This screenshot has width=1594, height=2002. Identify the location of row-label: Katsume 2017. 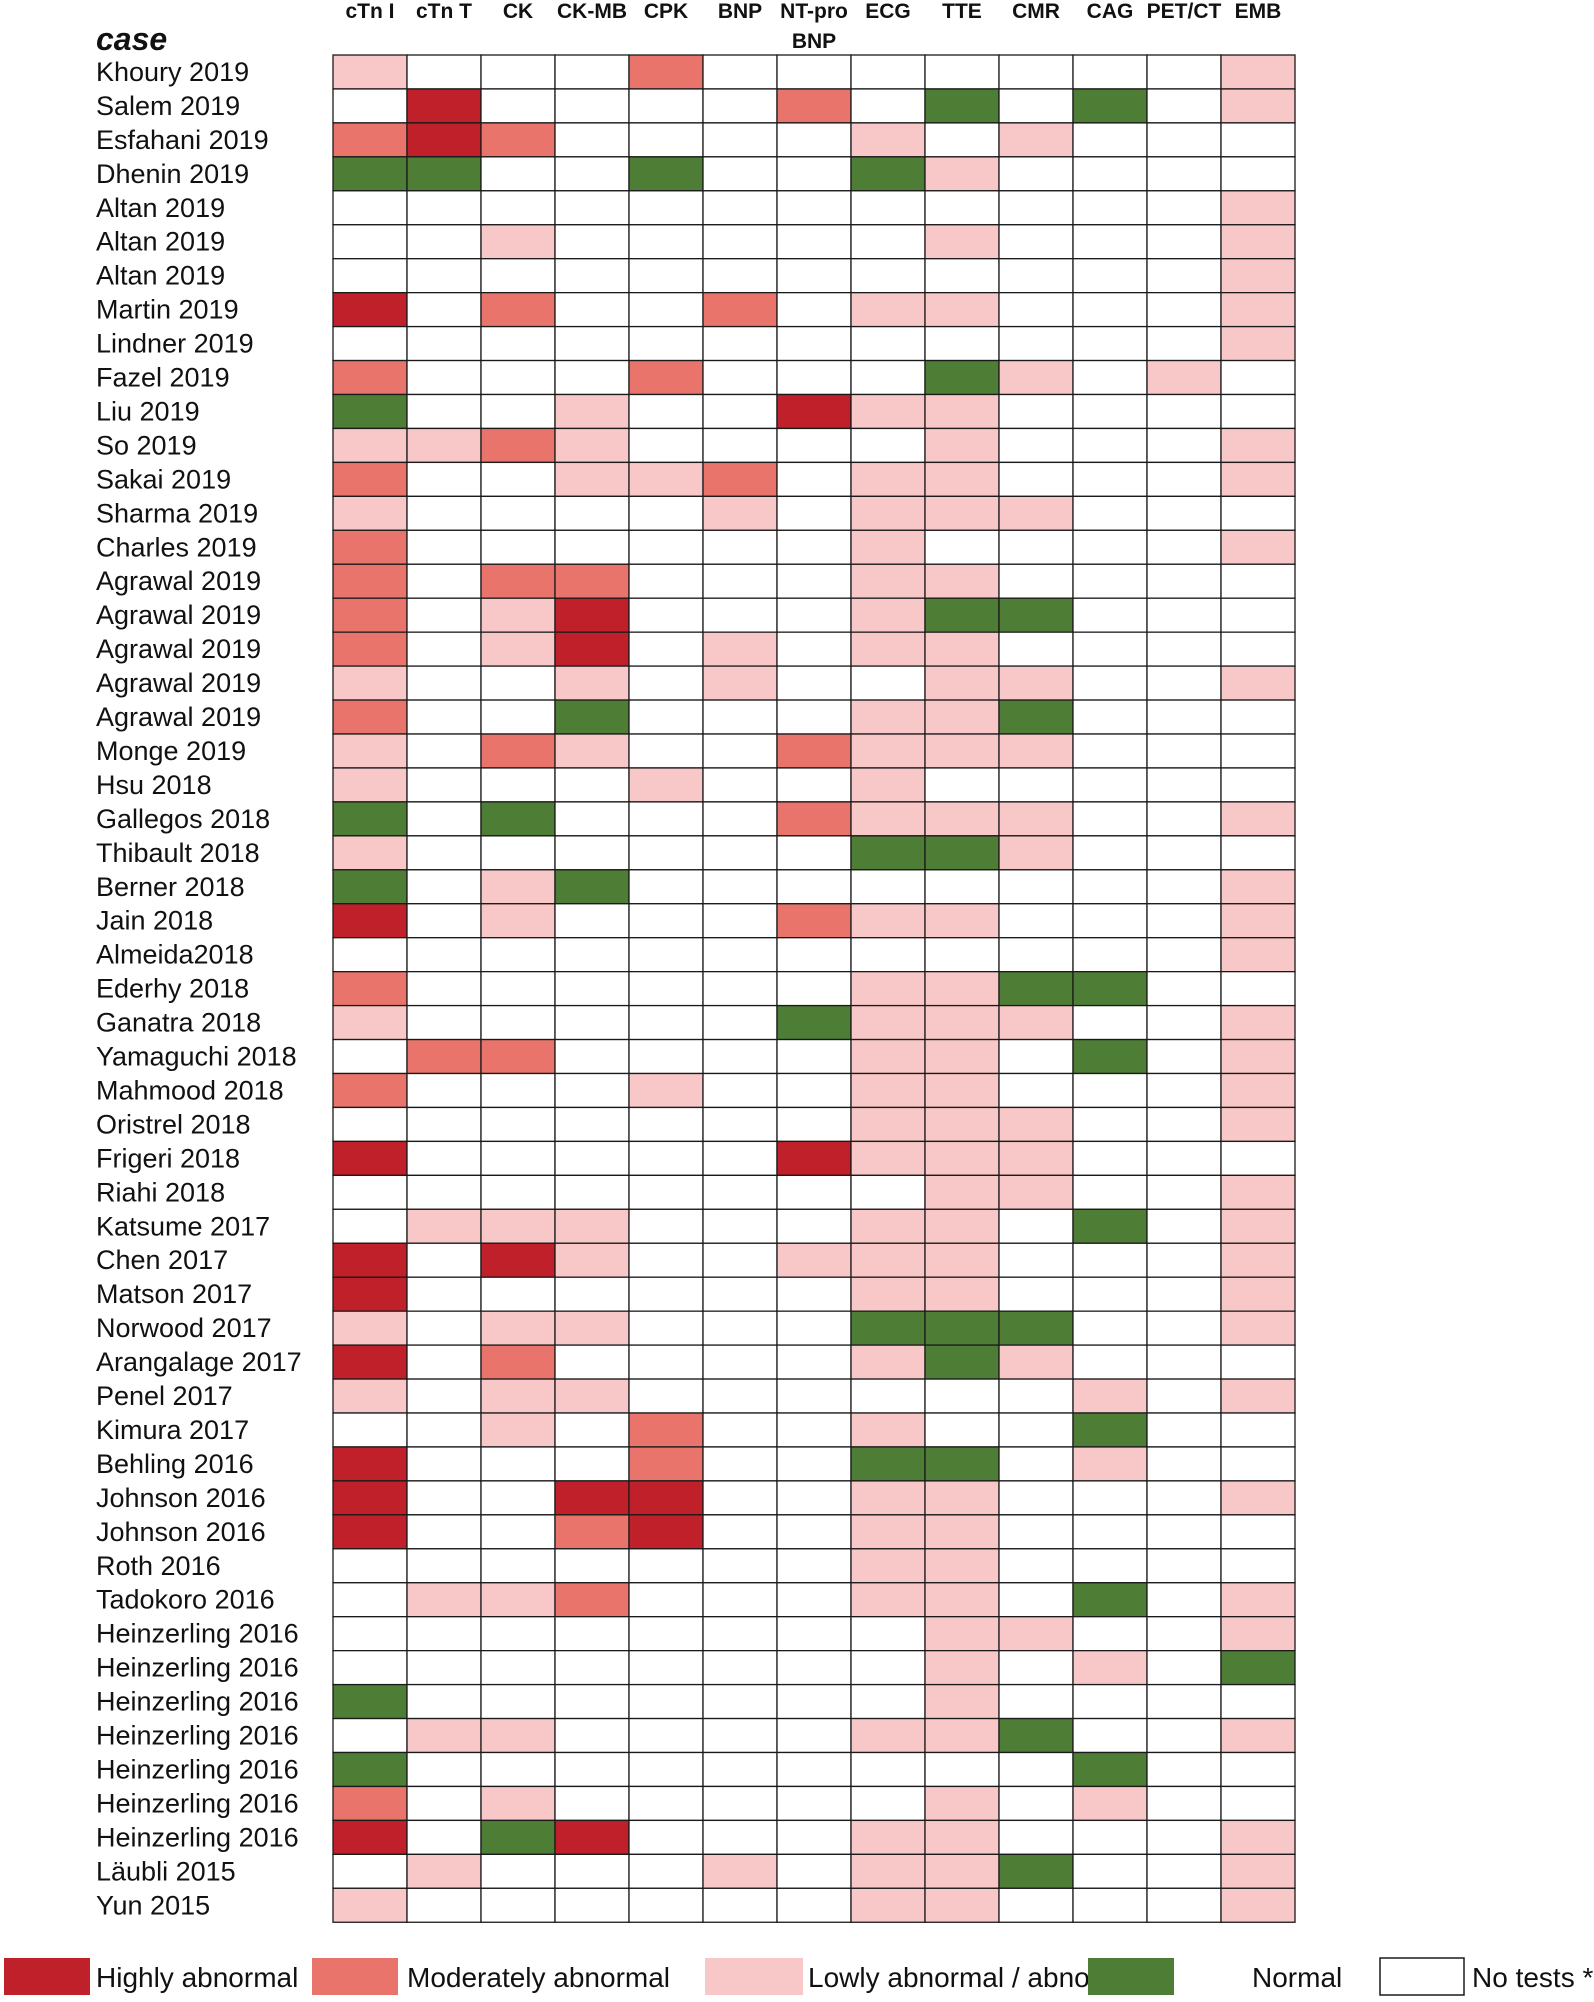
(183, 1226).